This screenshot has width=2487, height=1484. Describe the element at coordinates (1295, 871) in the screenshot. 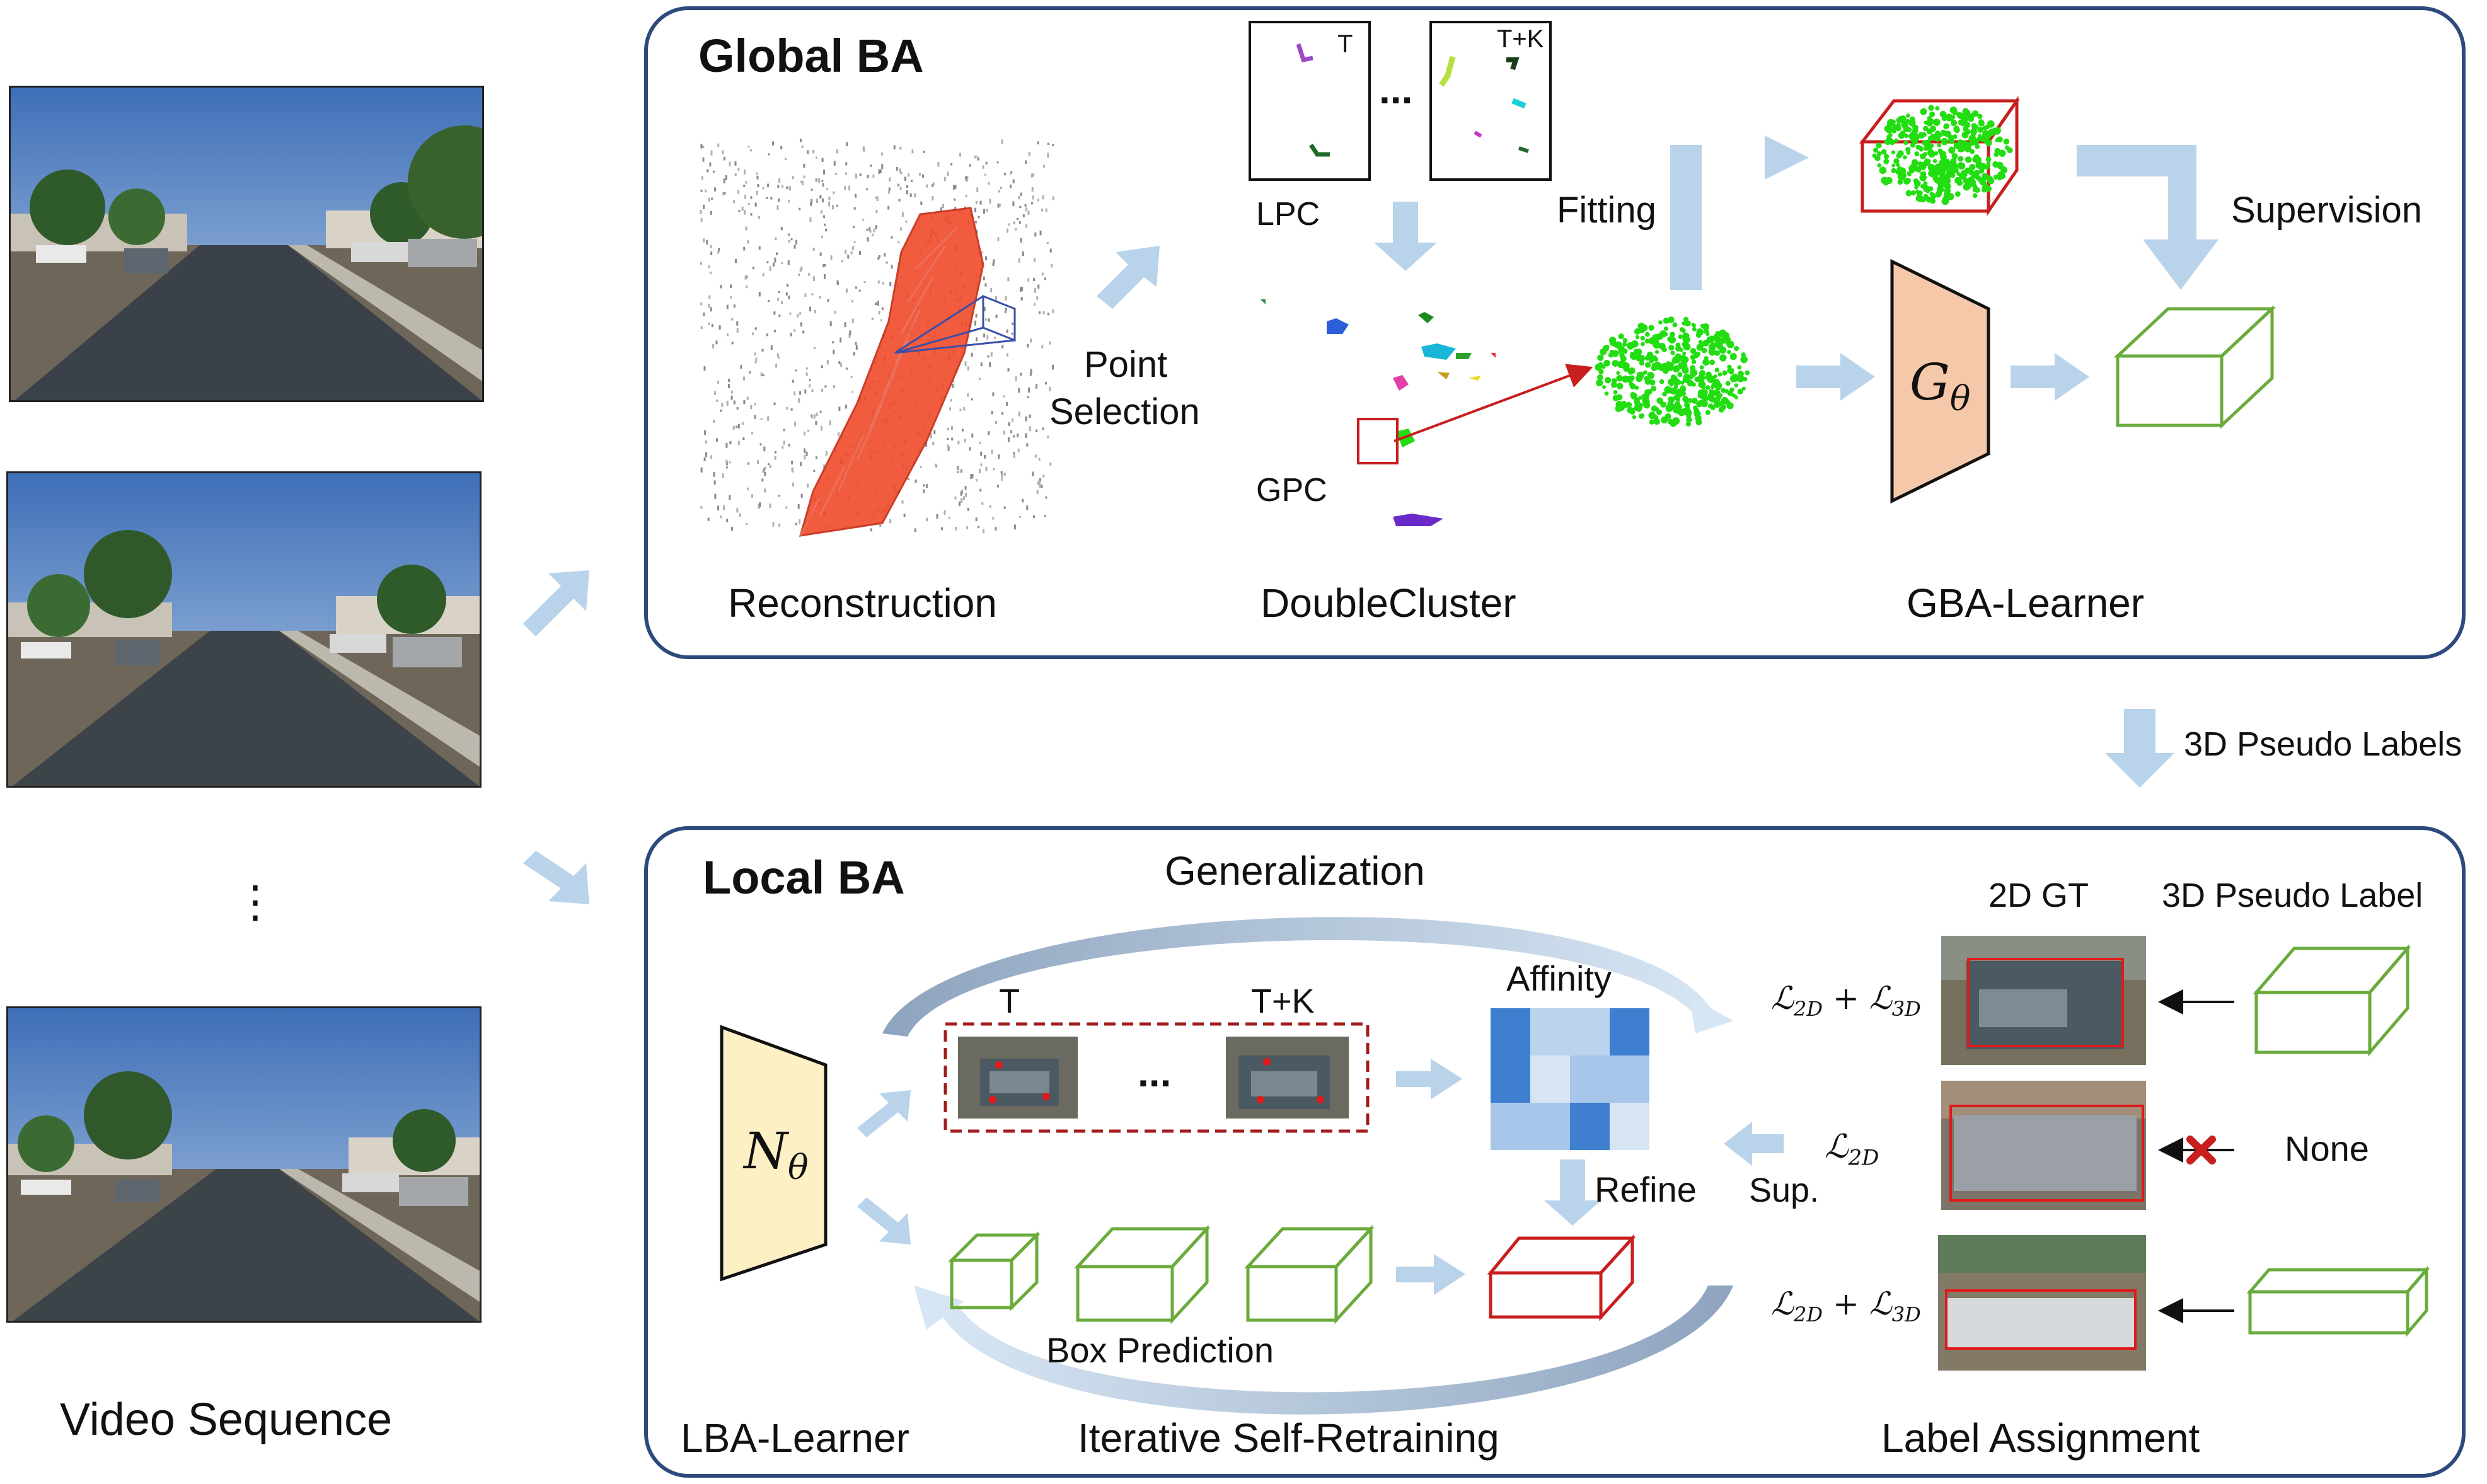

I see `generalization-label: Generalization` at that location.